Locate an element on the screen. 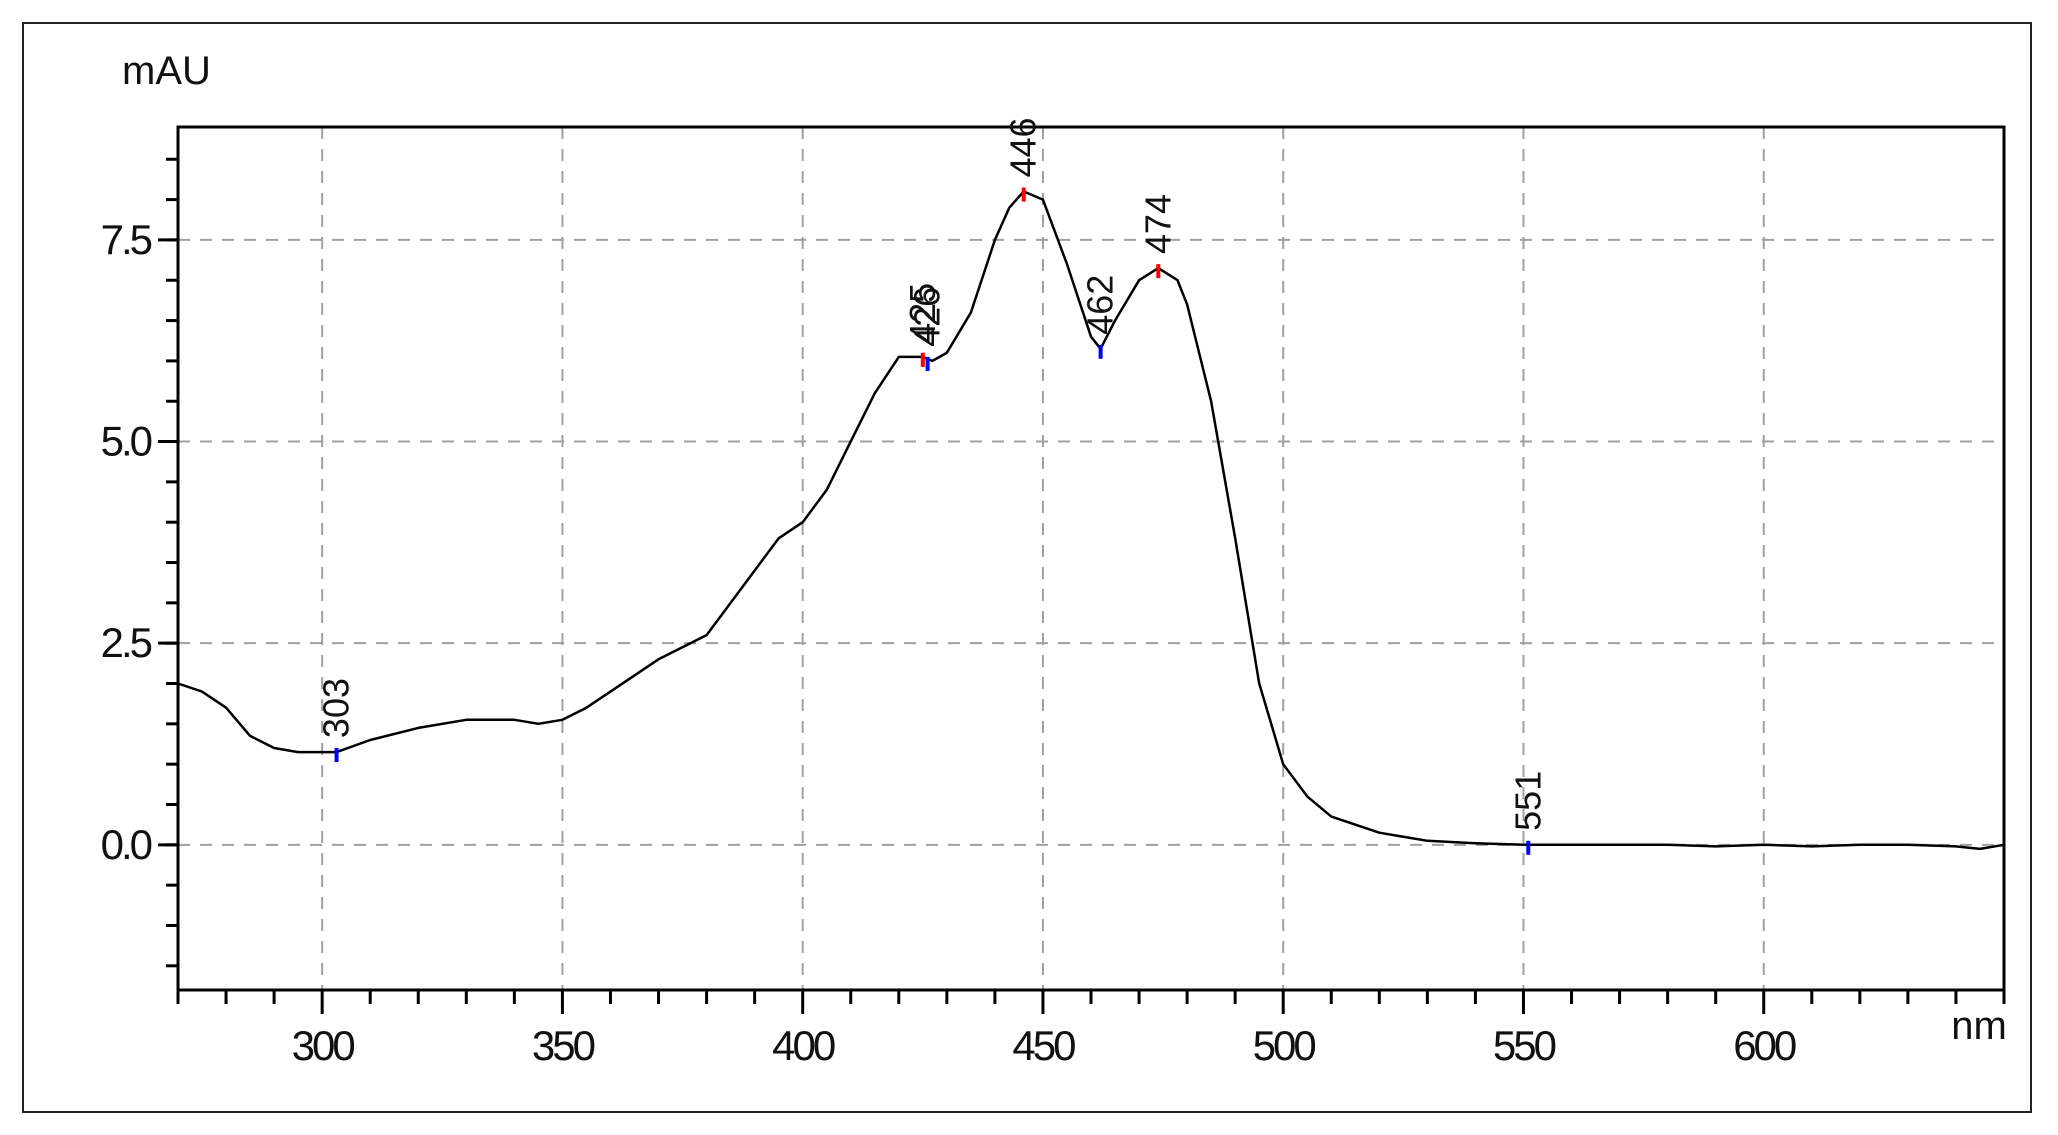 This screenshot has width=2058, height=1135. peak-label: 446 is located at coordinates (1023, 147).